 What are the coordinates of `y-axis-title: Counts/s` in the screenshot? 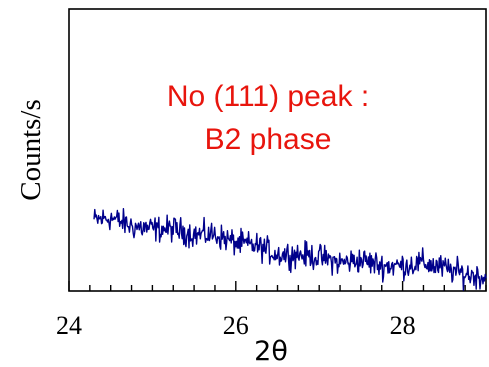 It's located at (31, 150).